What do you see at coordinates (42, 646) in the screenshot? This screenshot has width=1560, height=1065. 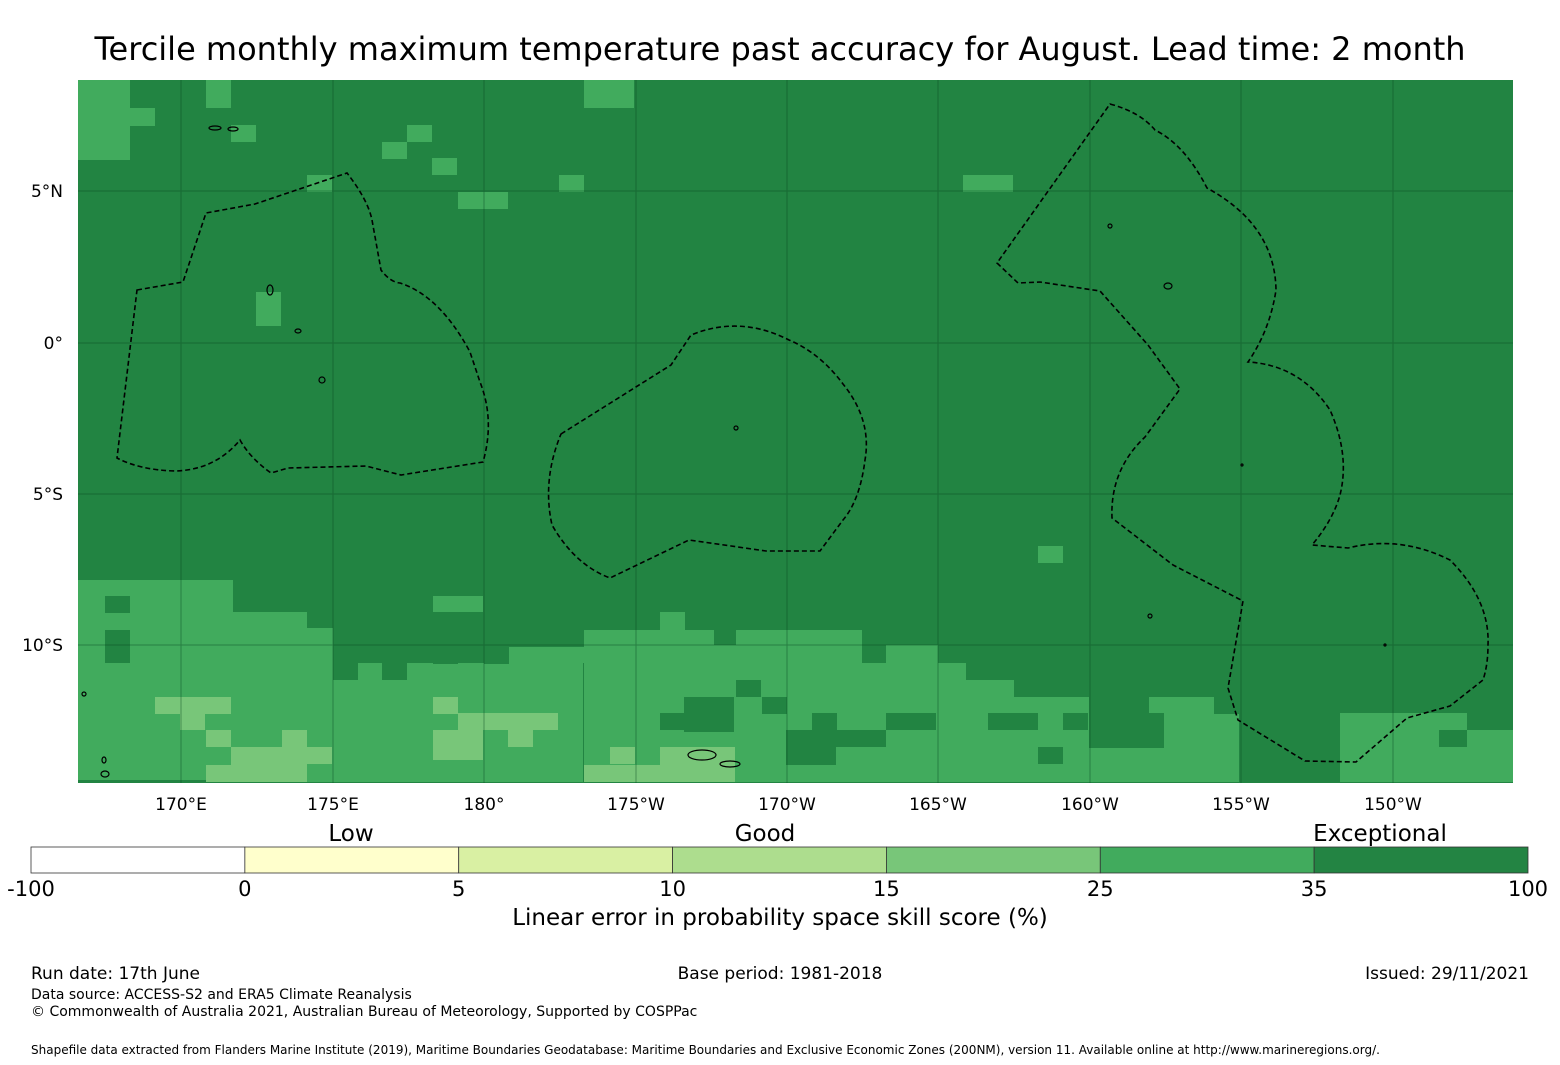 I see `lat-tick-label: 10°S` at bounding box center [42, 646].